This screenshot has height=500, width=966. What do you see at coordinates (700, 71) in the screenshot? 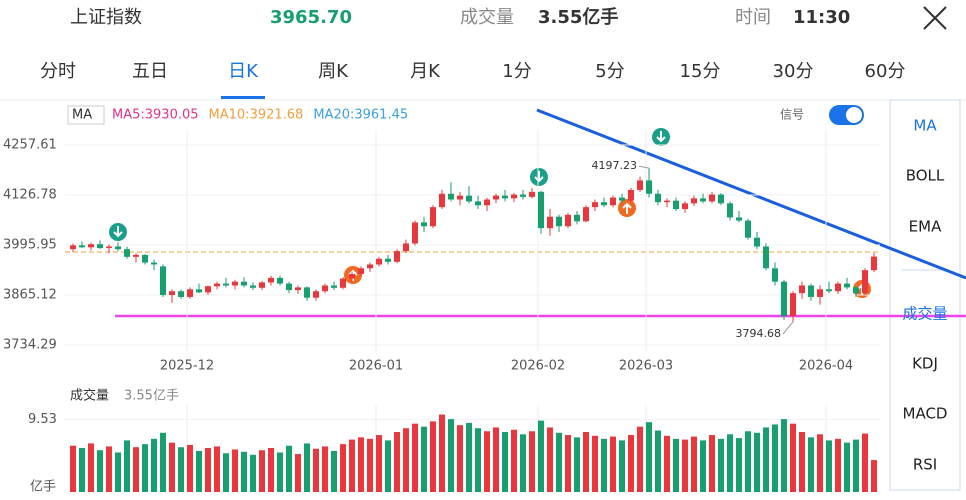
I see `tab: 15分` at bounding box center [700, 71].